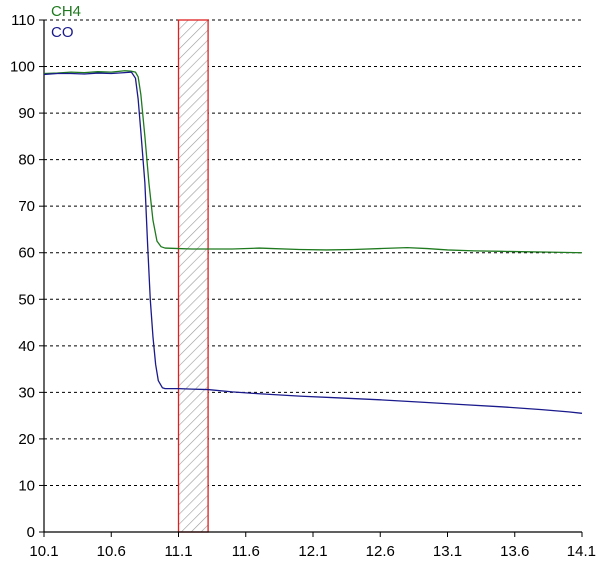 This screenshot has width=612, height=571. I want to click on y-tick-label: 90, so click(26, 113).